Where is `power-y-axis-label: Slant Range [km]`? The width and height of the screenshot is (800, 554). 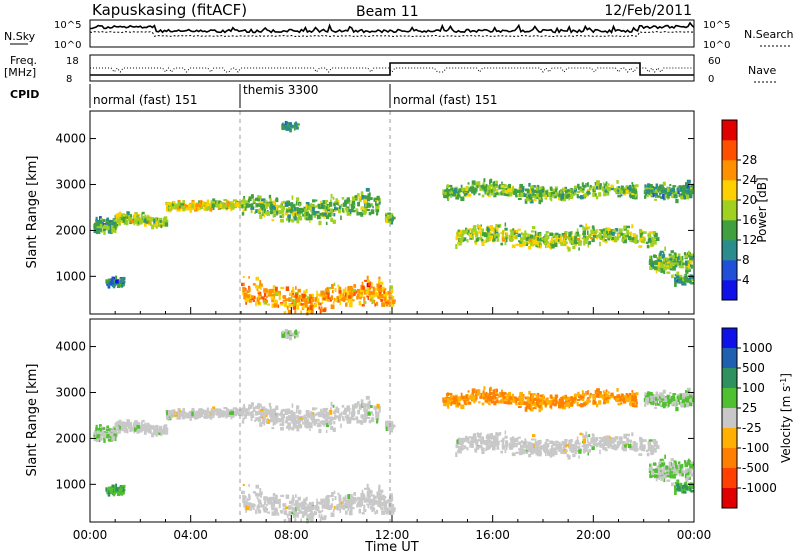 power-y-axis-label: Slant Range [km] is located at coordinates (32, 212).